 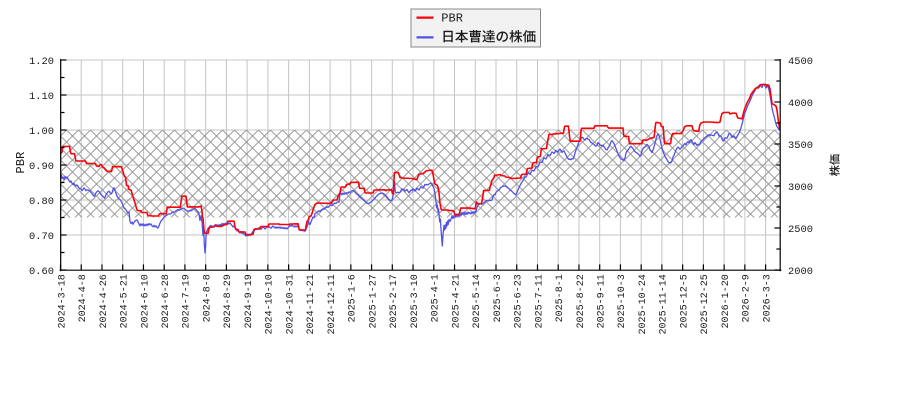 I want to click on svg-text: 2024-8-8, so click(x=208, y=298).